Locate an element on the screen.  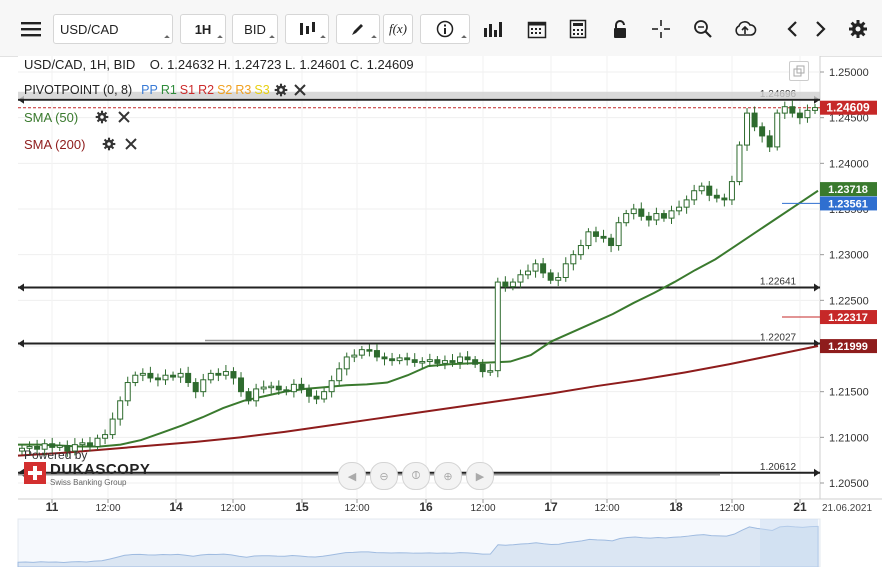
price-tick-label: 1.22500 is located at coordinates (849, 301).